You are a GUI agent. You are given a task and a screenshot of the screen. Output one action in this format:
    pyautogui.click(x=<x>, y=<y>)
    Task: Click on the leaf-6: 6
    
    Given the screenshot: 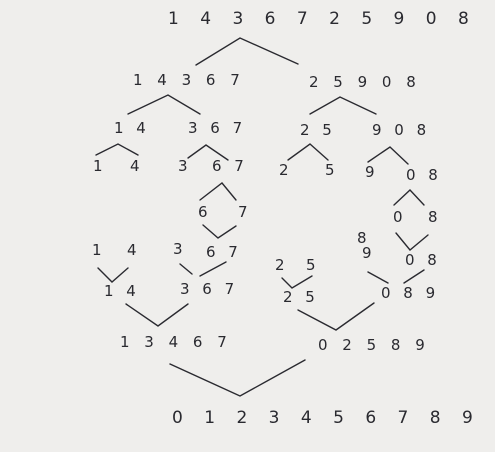 What is the action you would take?
    pyautogui.click(x=205, y=212)
    